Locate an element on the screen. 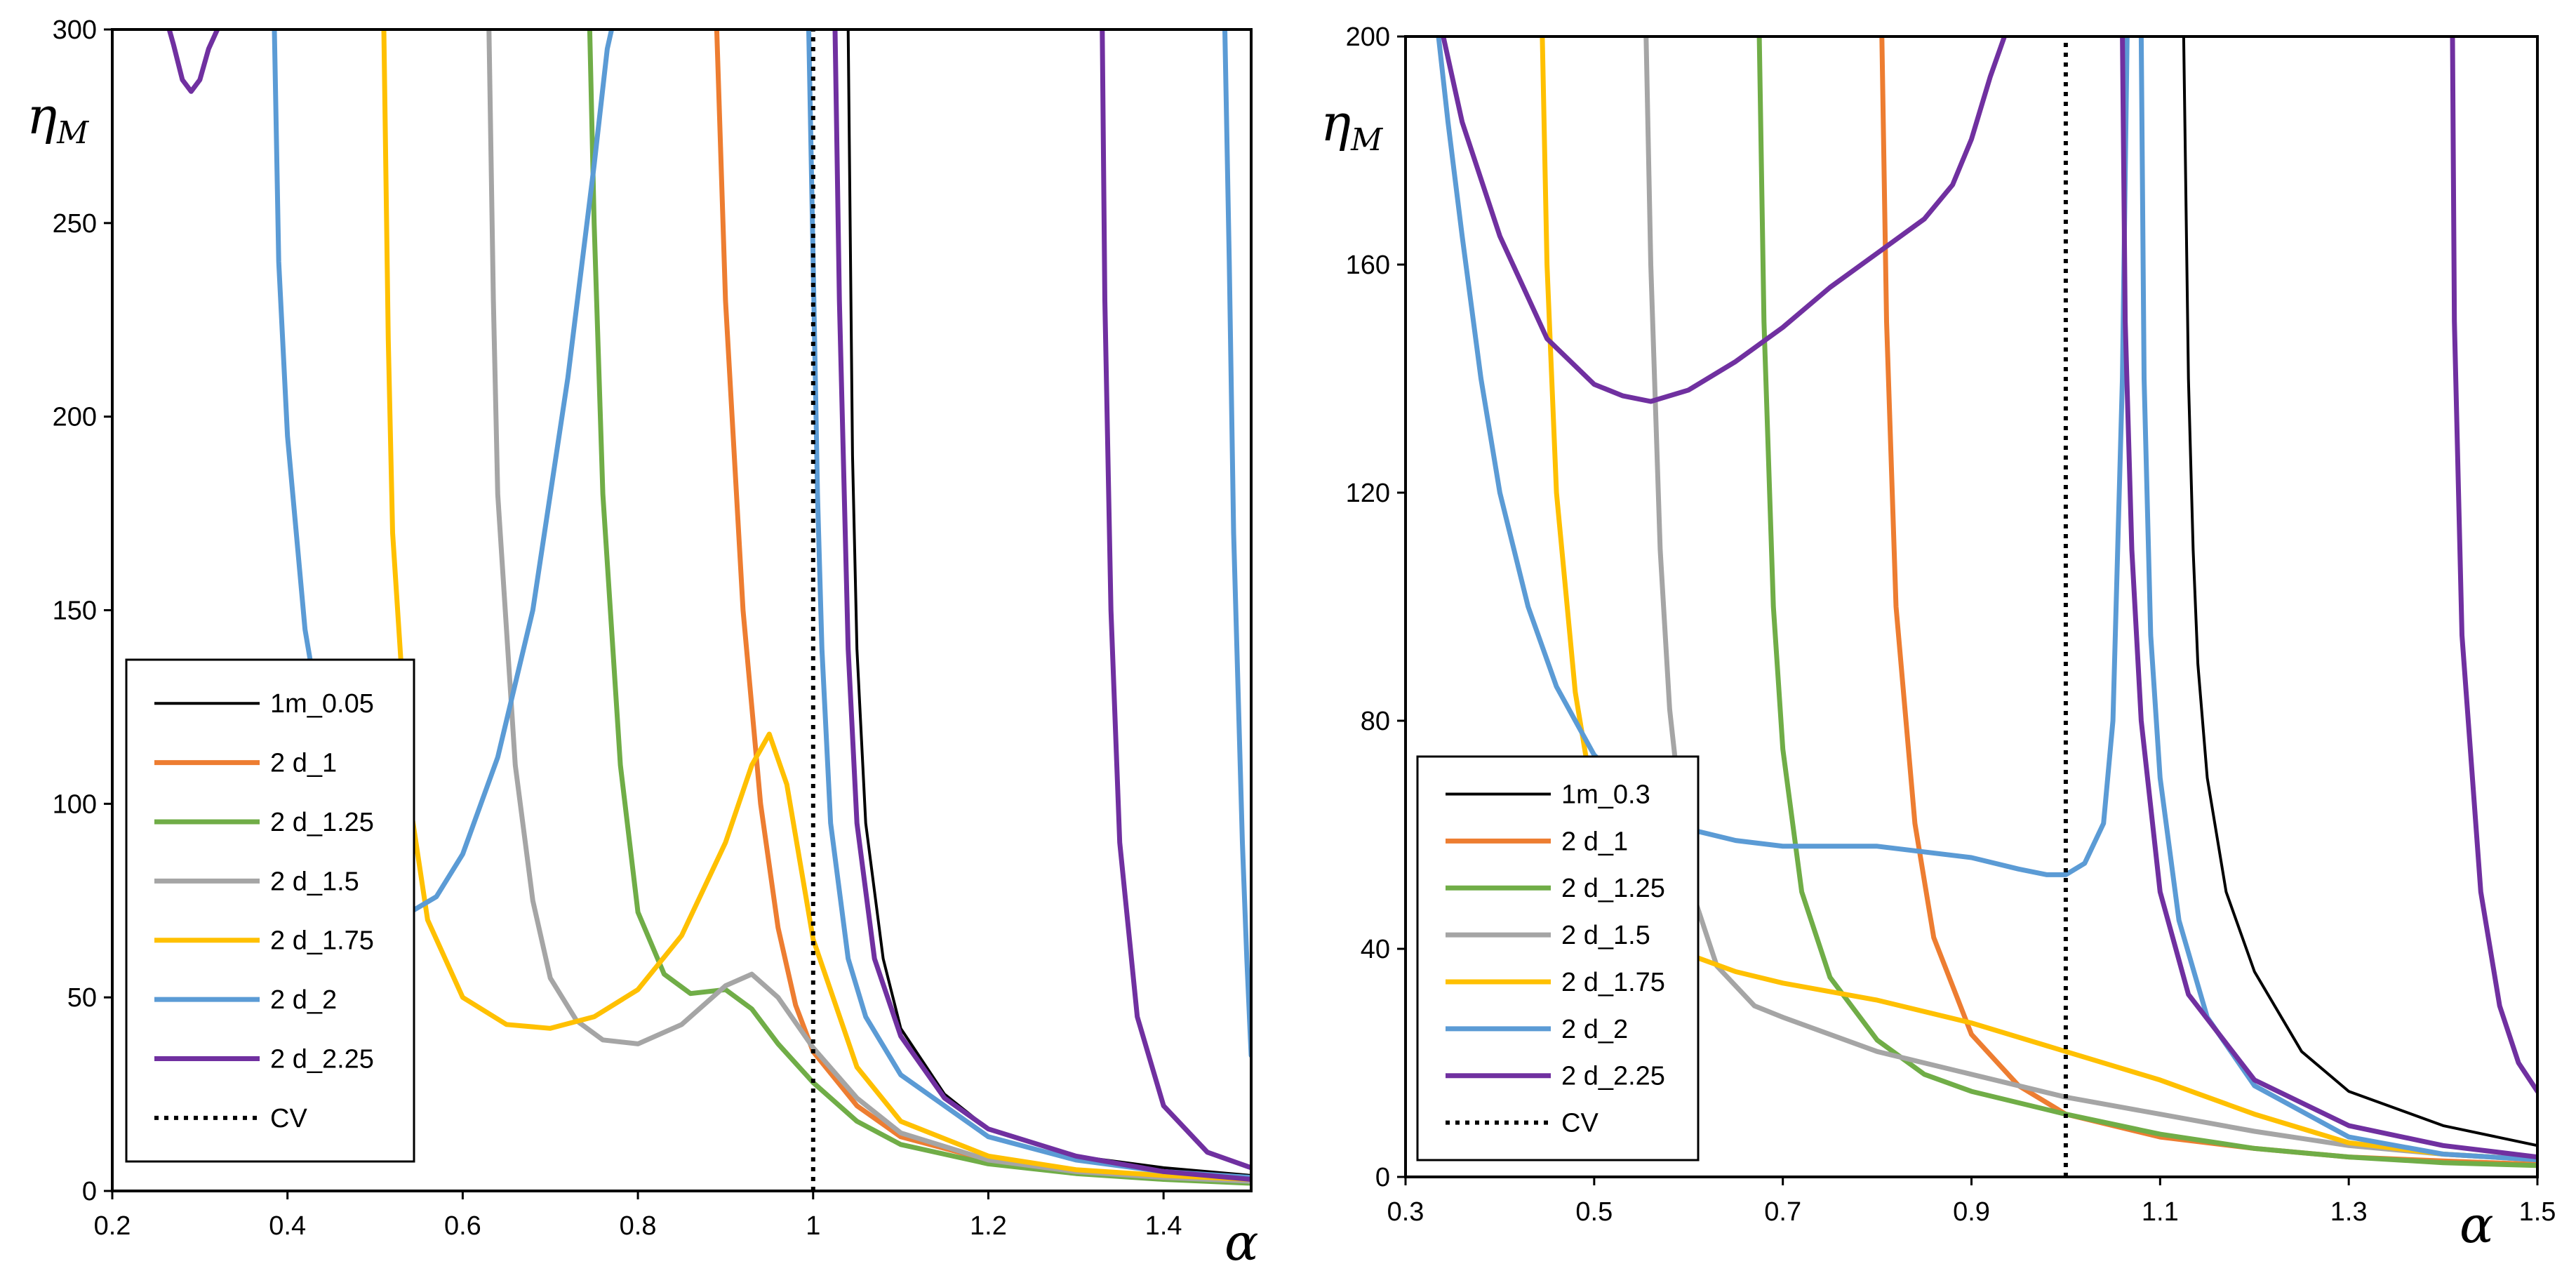 The height and width of the screenshot is (1285, 2576). series-line-2-d-2-seg0 is located at coordinates (443, 472).